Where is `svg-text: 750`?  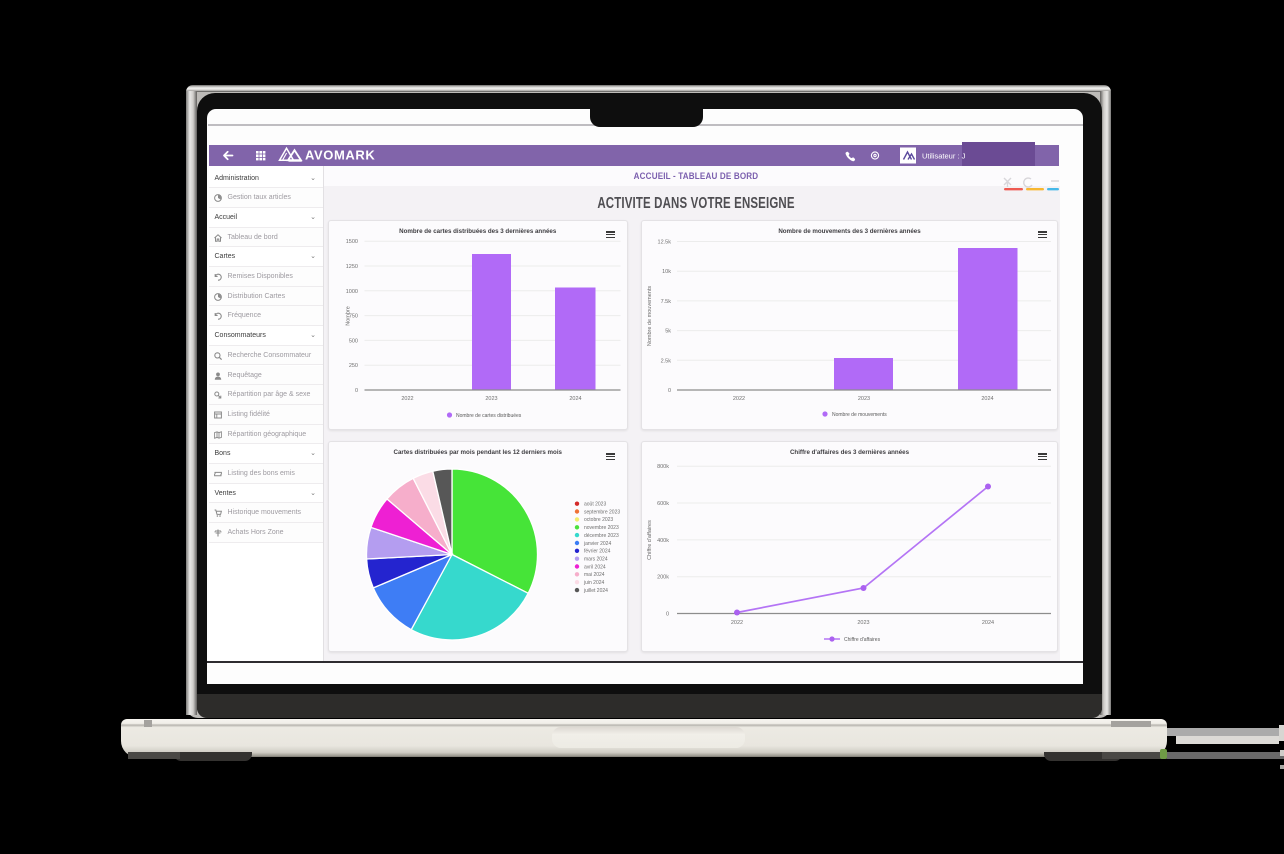
svg-text: 750 is located at coordinates (352, 317).